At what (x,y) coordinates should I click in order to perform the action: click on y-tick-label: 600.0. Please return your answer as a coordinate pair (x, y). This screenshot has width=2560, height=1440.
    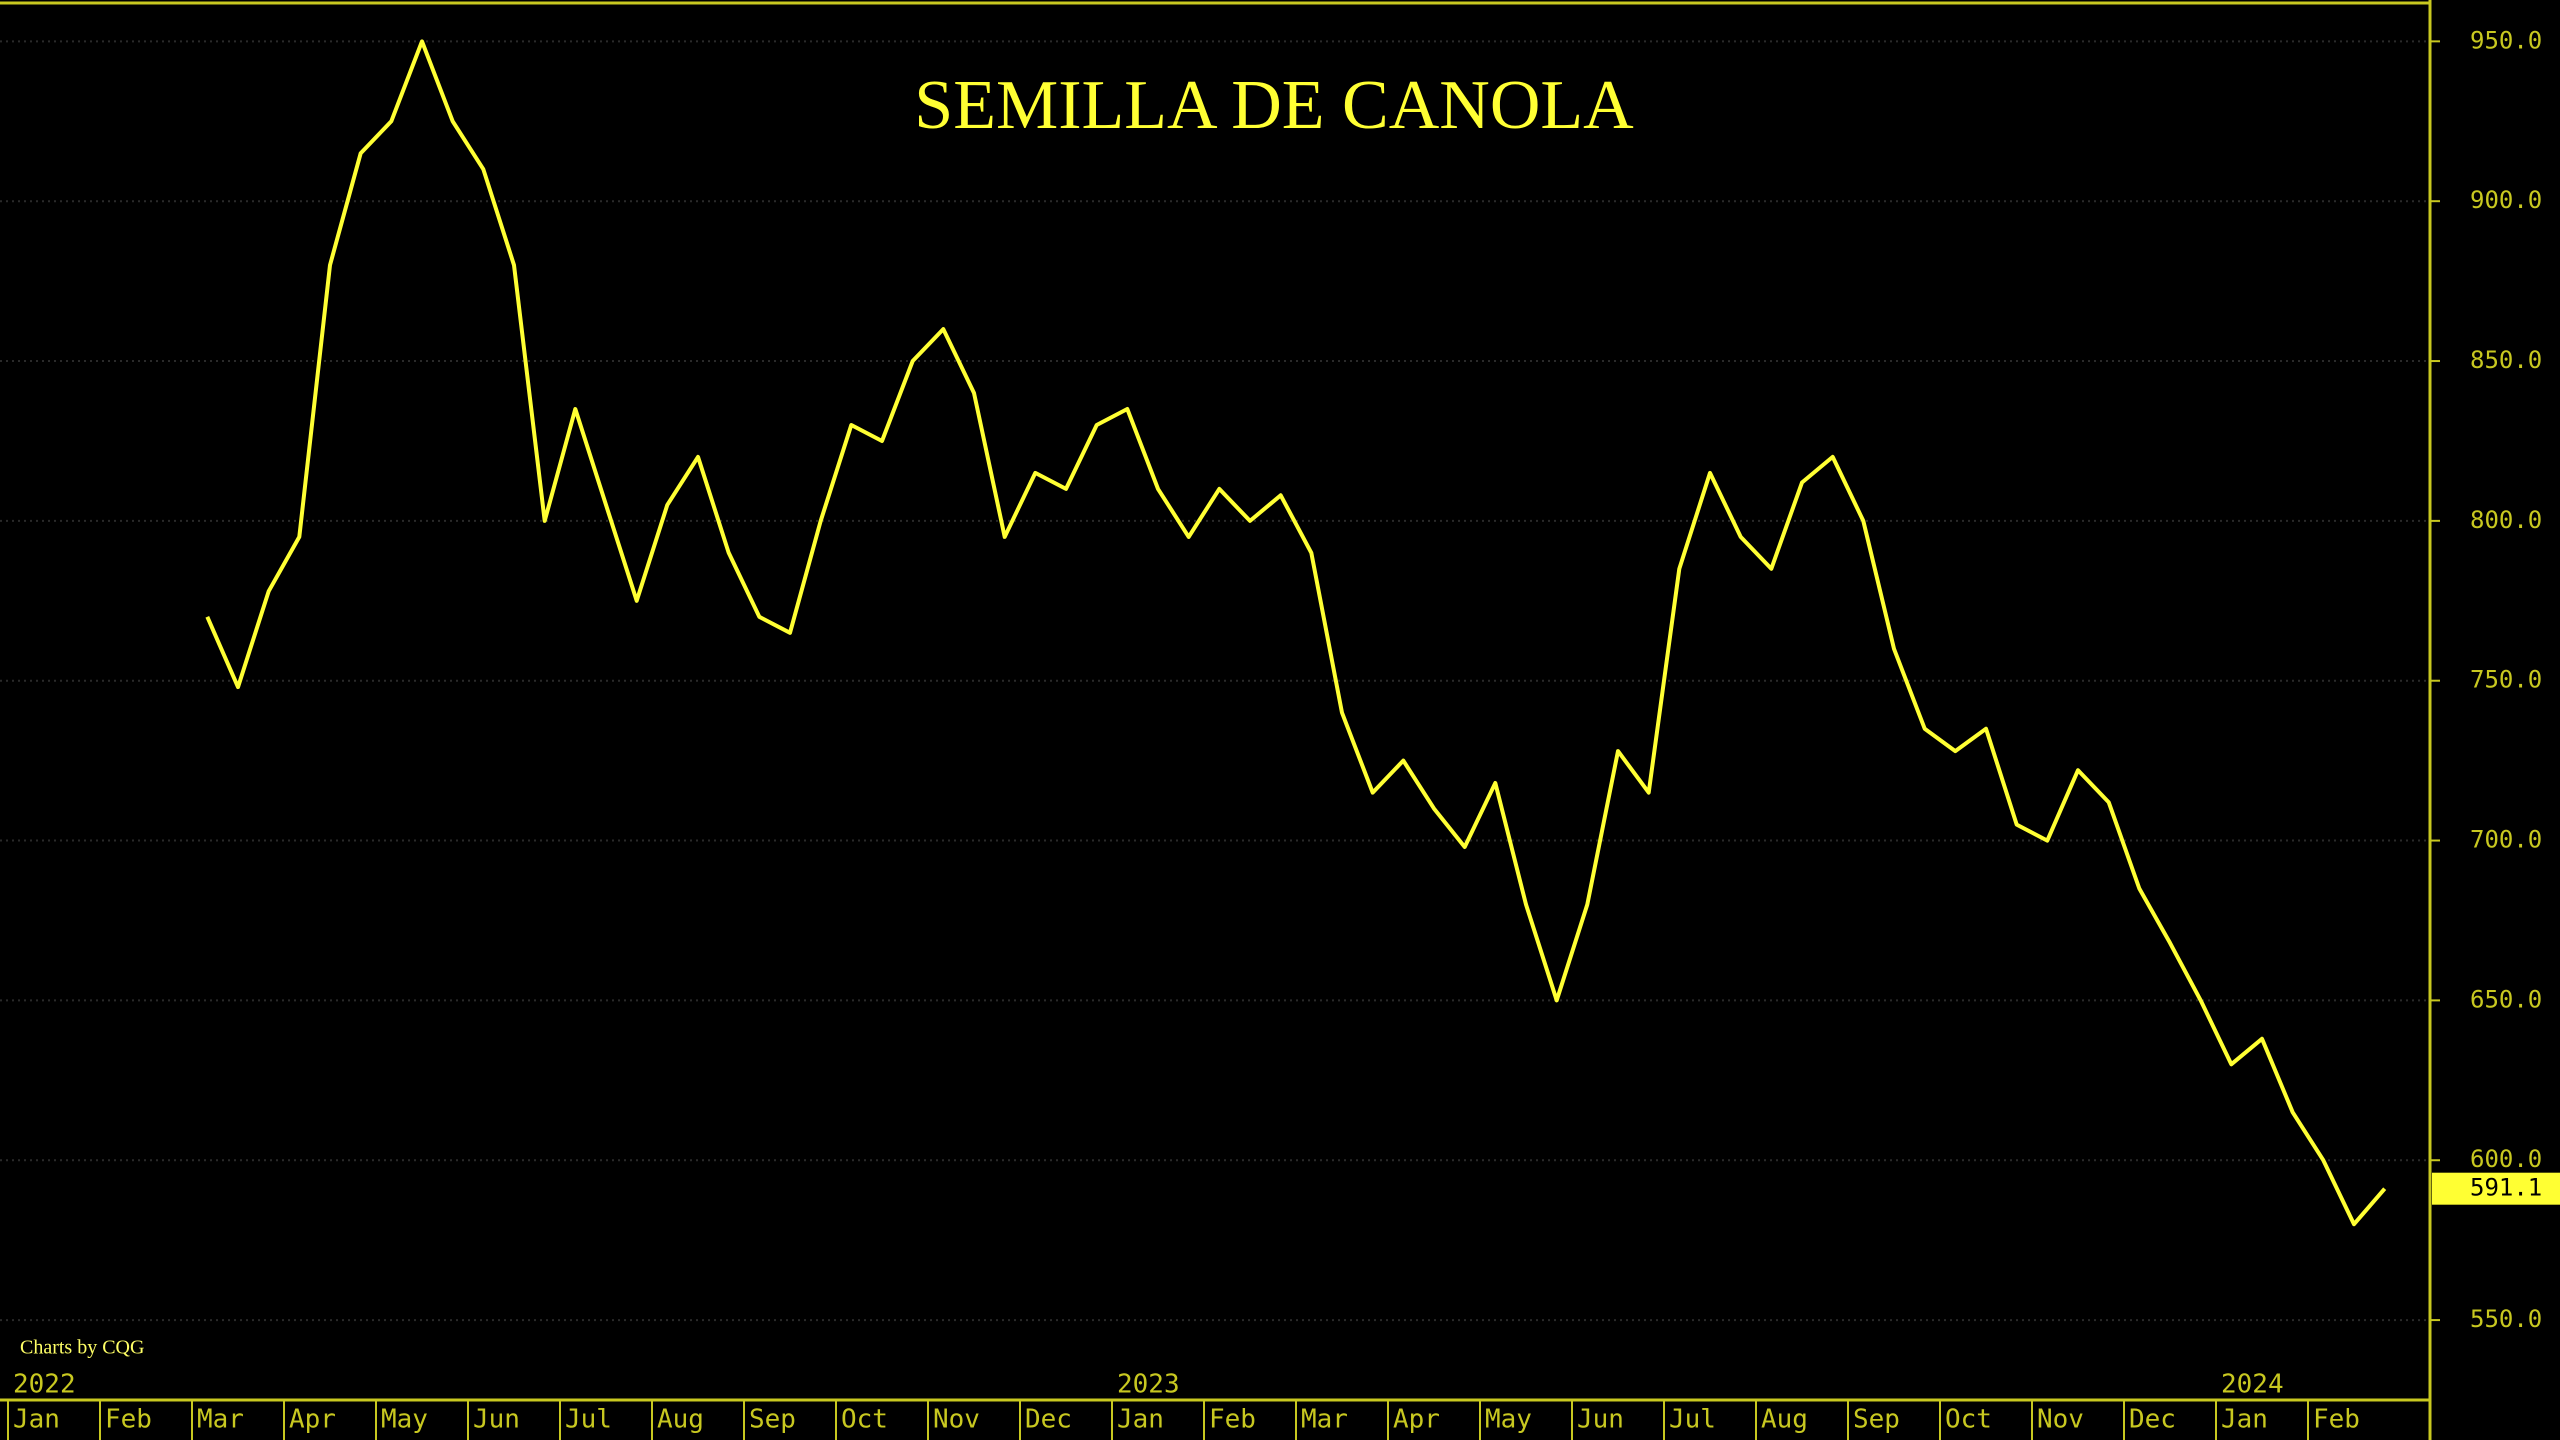
    Looking at the image, I should click on (2506, 1159).